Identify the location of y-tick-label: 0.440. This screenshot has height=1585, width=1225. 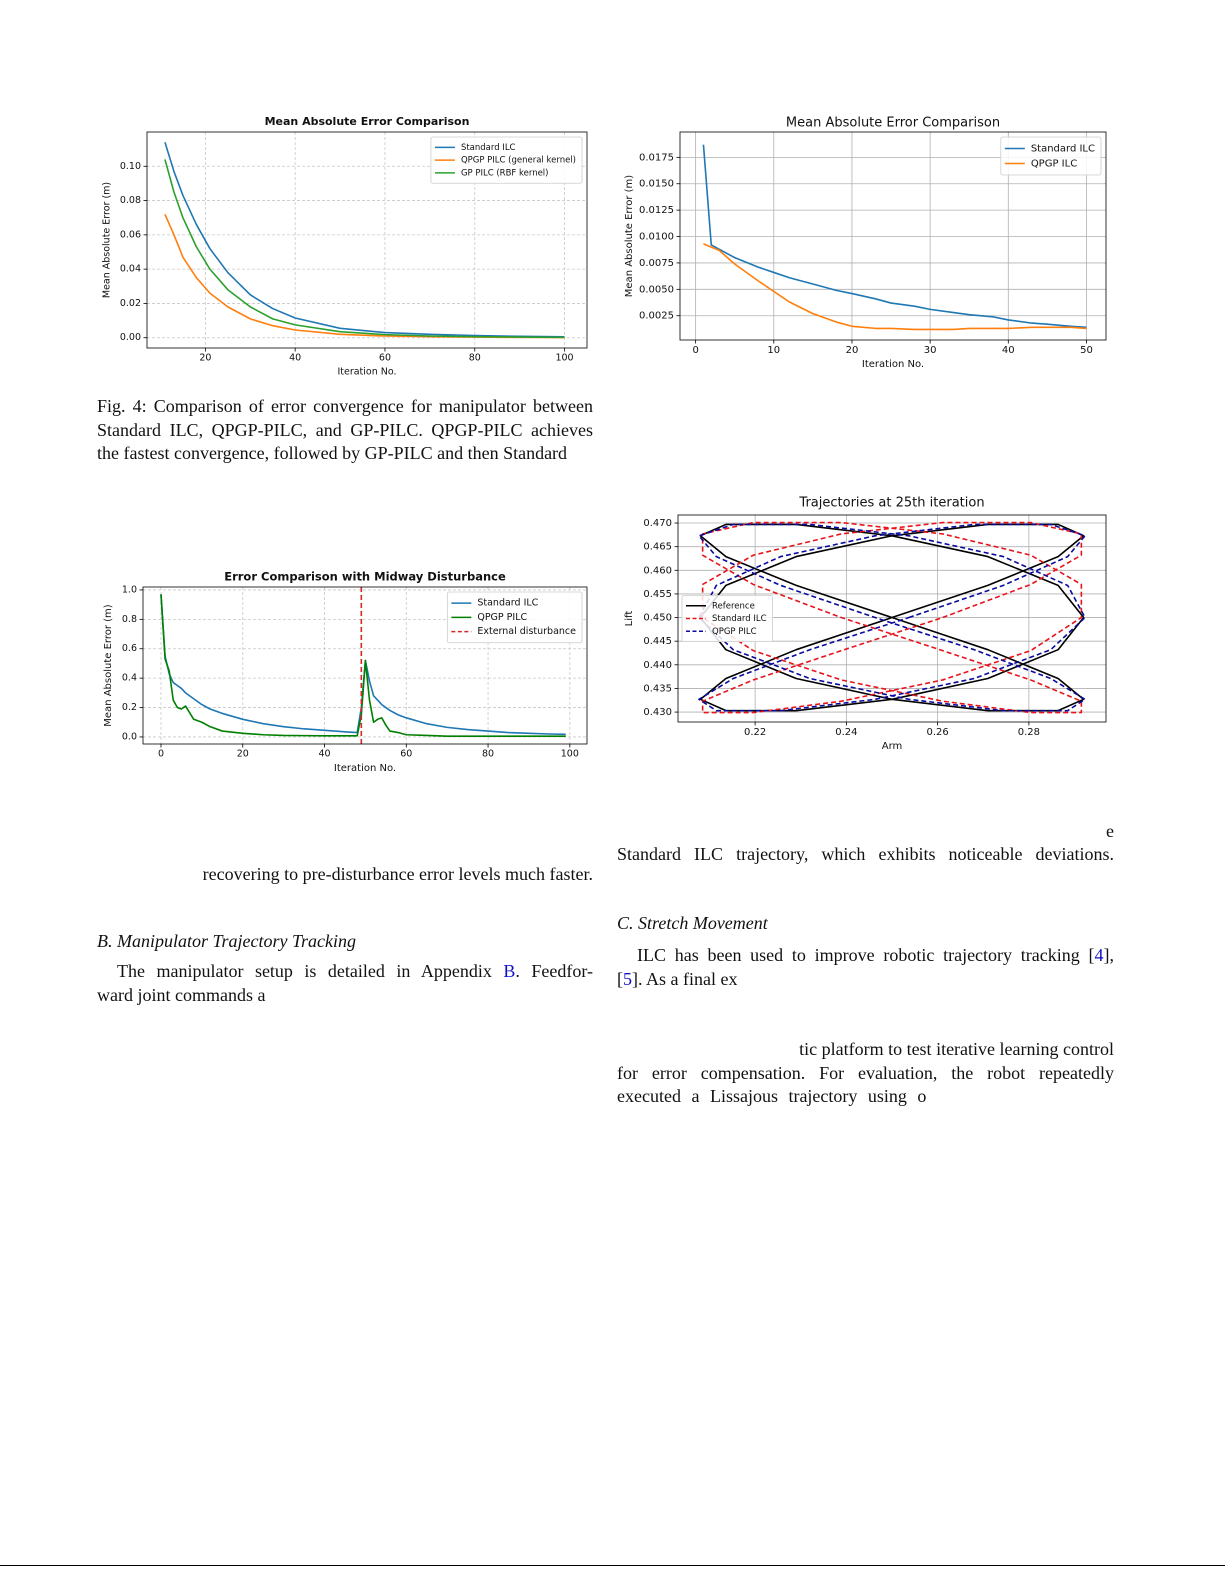
(657, 665).